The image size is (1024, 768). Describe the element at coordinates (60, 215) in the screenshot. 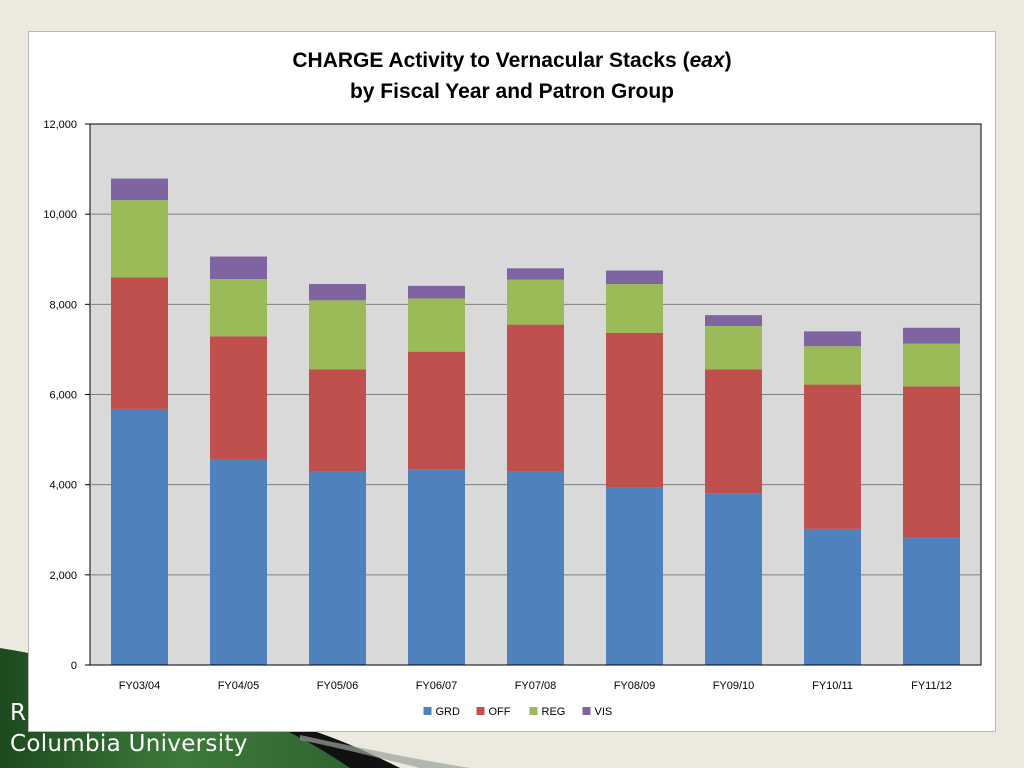

I see `y-tick-label: 10,000` at that location.